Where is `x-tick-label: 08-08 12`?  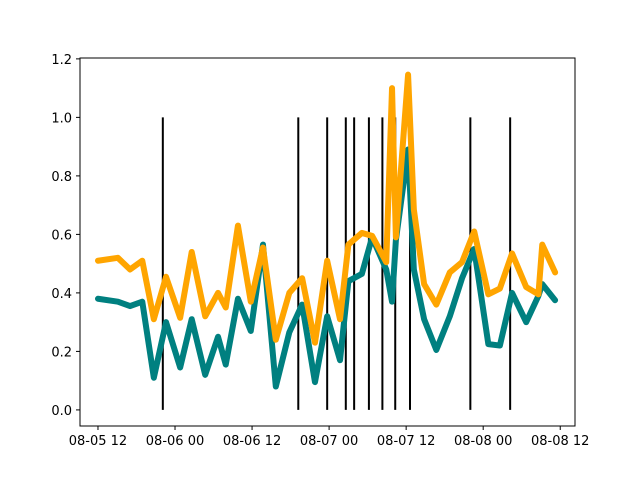
x-tick-label: 08-08 12 is located at coordinates (560, 441).